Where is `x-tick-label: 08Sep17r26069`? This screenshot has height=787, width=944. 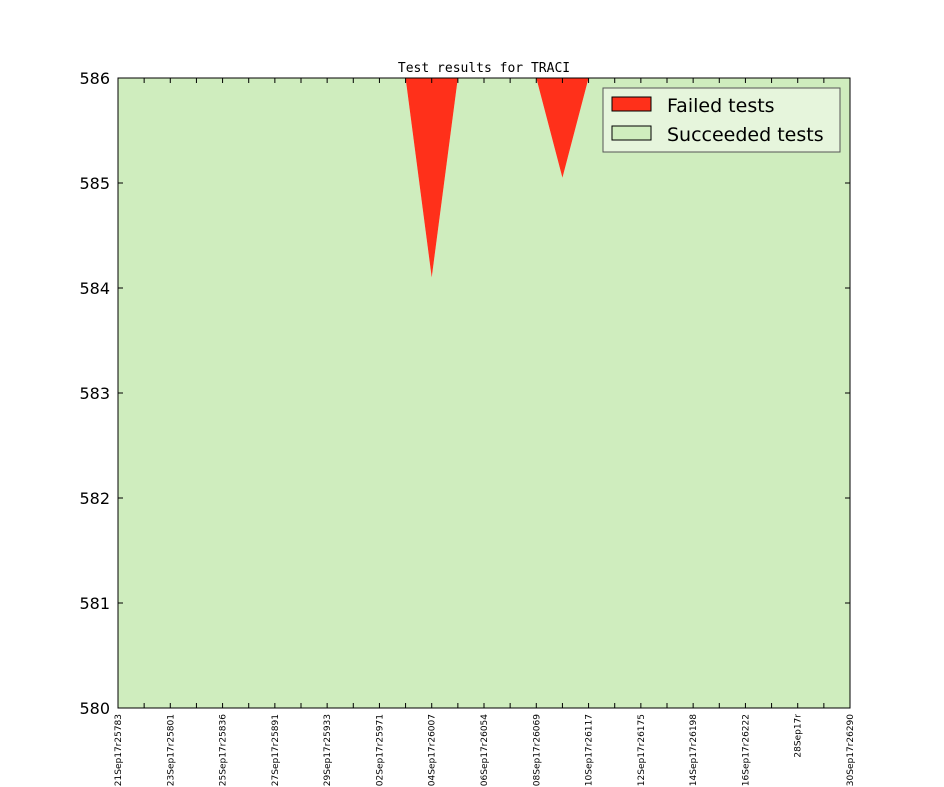
x-tick-label: 08Sep17r26069 is located at coordinates (537, 750).